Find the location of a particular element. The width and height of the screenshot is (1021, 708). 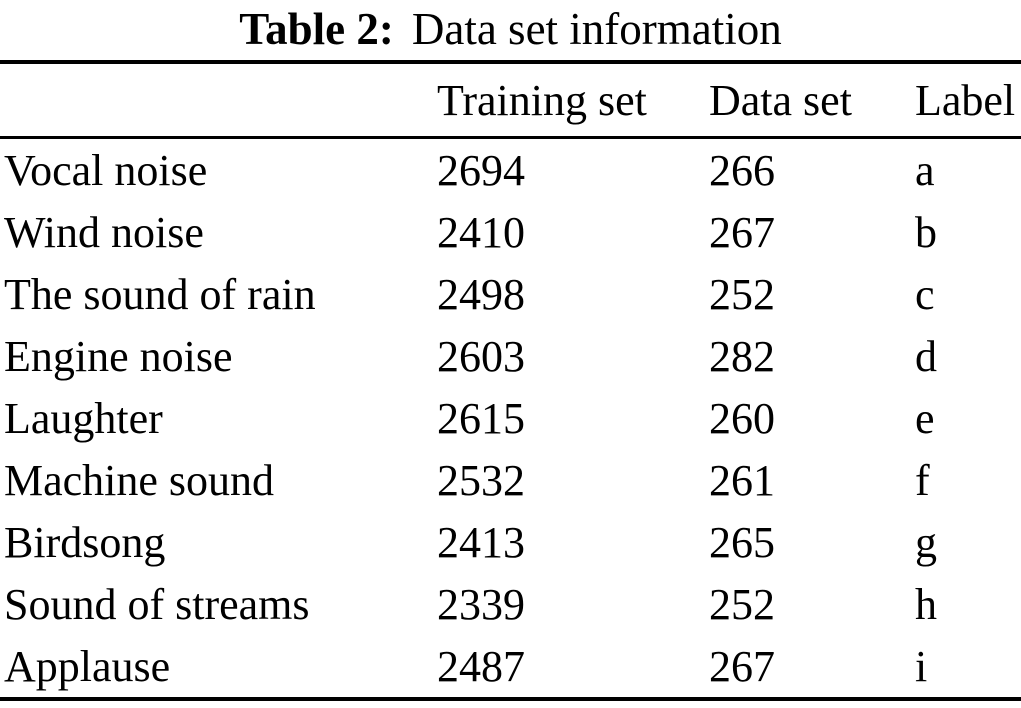

cell-category: Wind noise is located at coordinates (104, 232).